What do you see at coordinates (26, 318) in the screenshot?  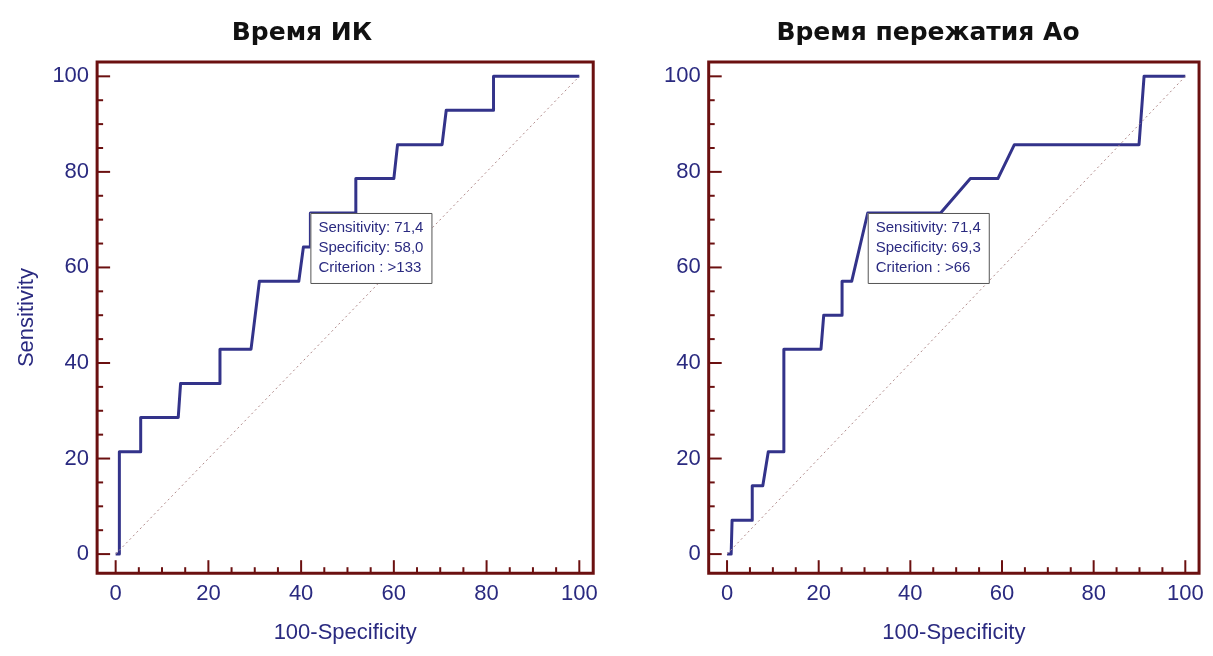 I see `y-axis-title: Sensitivity` at bounding box center [26, 318].